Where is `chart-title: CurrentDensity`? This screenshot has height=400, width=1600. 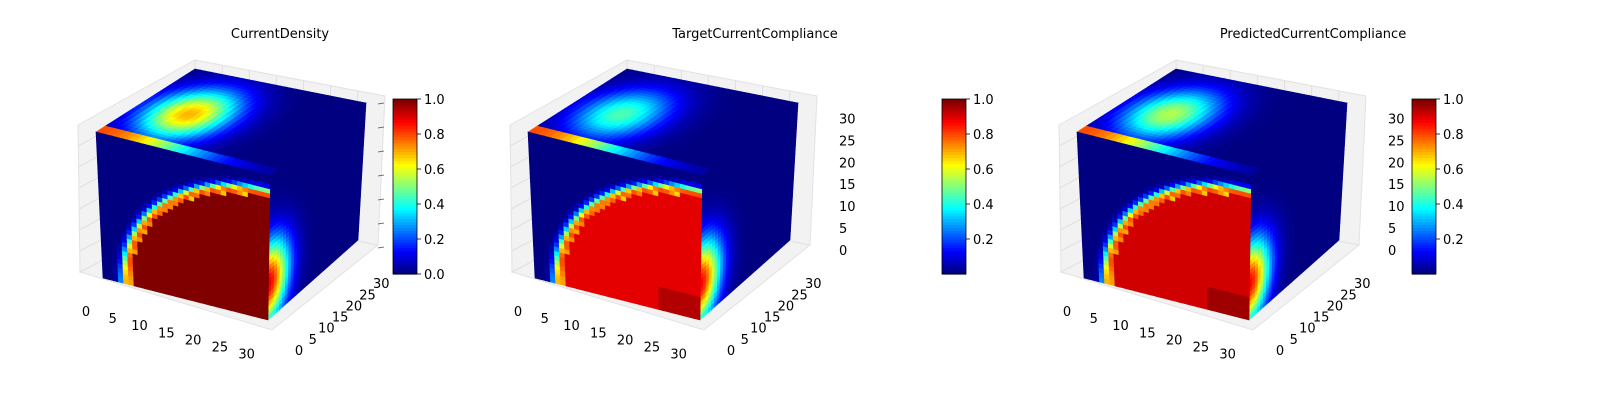 chart-title: CurrentDensity is located at coordinates (280, 34).